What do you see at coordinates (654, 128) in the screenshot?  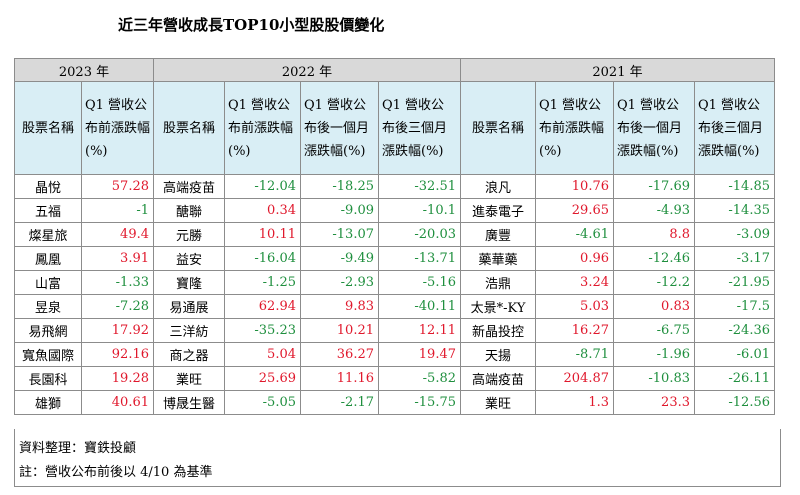 I see `header-after1-2021: Q1 營收公布後一個月漲跌幅(%)` at bounding box center [654, 128].